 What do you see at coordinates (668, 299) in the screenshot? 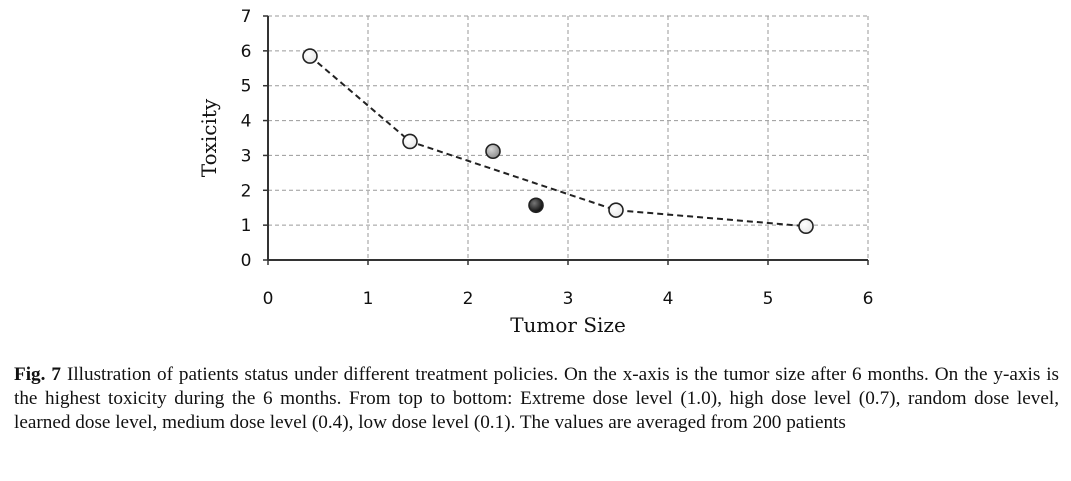
I see `x-tick-label: 4` at bounding box center [668, 299].